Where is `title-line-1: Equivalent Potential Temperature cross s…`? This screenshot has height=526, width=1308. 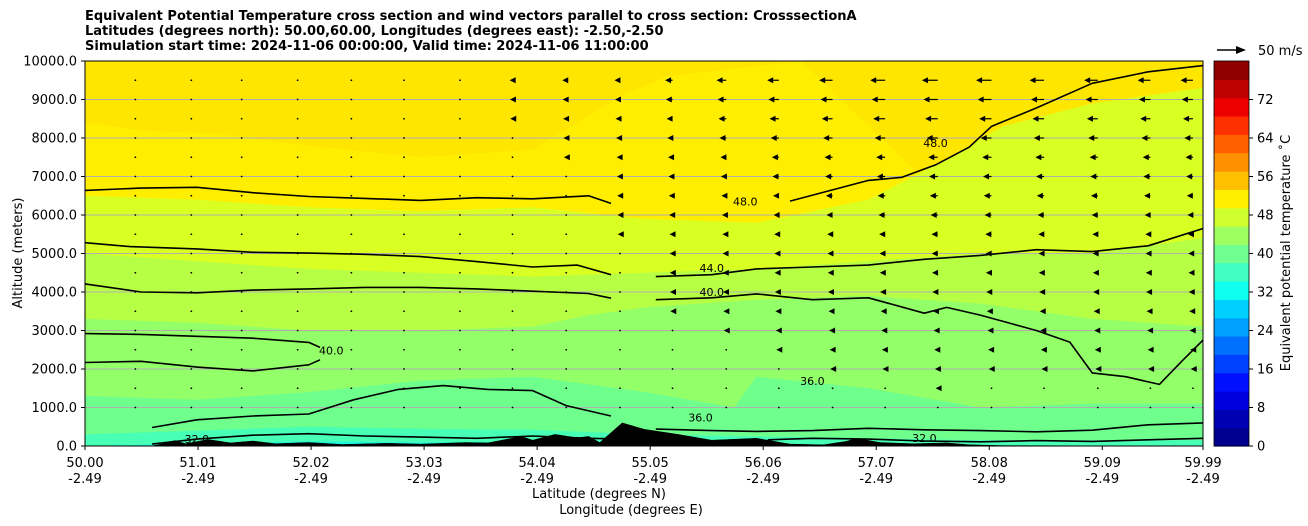
title-line-1: Equivalent Potential Temperature cross s… is located at coordinates (471, 16).